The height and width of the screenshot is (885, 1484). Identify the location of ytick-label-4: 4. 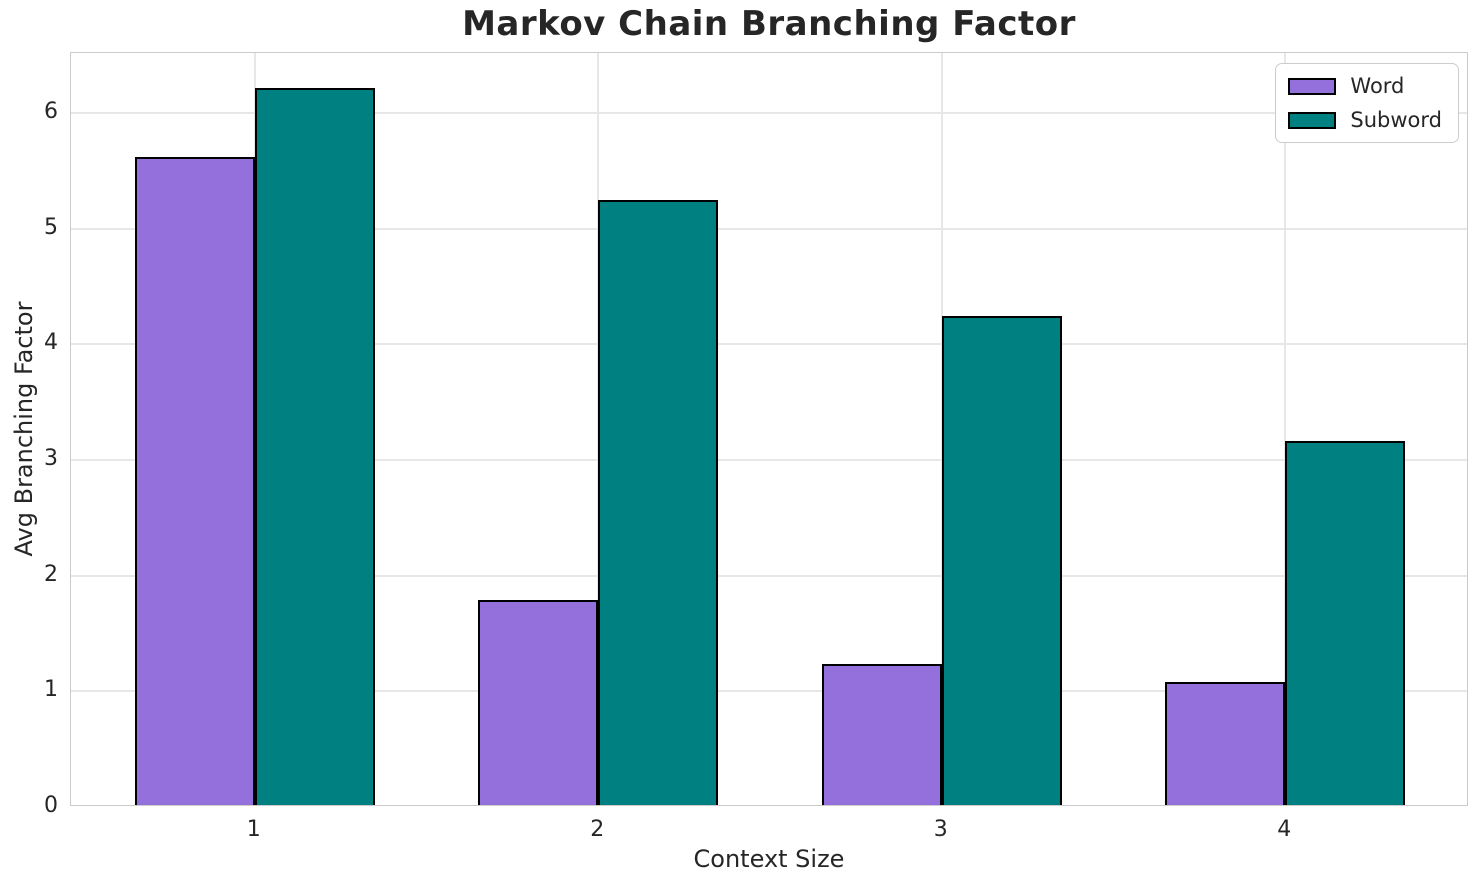
(51, 343).